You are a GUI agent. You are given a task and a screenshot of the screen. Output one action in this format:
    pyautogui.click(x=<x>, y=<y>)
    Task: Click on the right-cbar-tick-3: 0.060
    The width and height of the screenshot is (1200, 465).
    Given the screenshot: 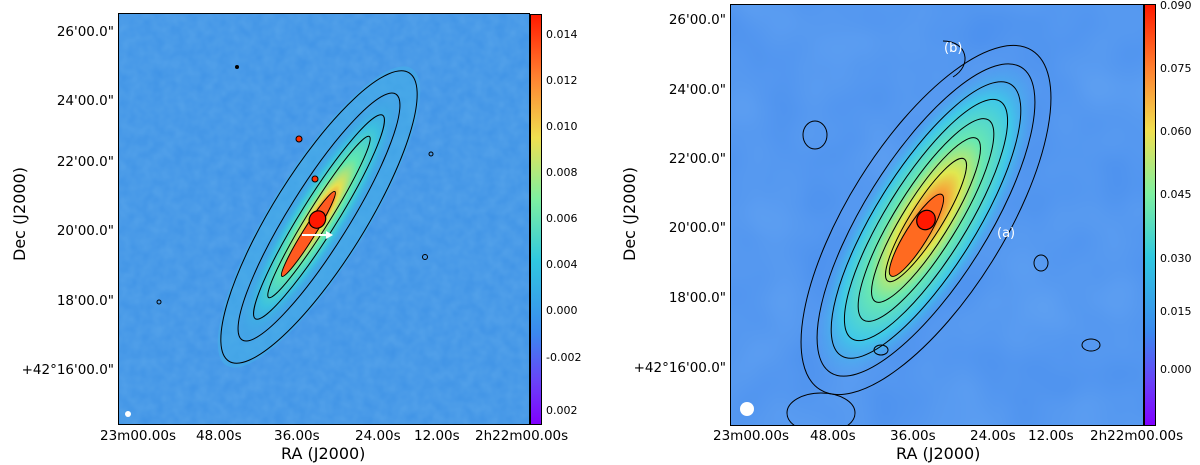 What is the action you would take?
    pyautogui.click(x=1176, y=131)
    